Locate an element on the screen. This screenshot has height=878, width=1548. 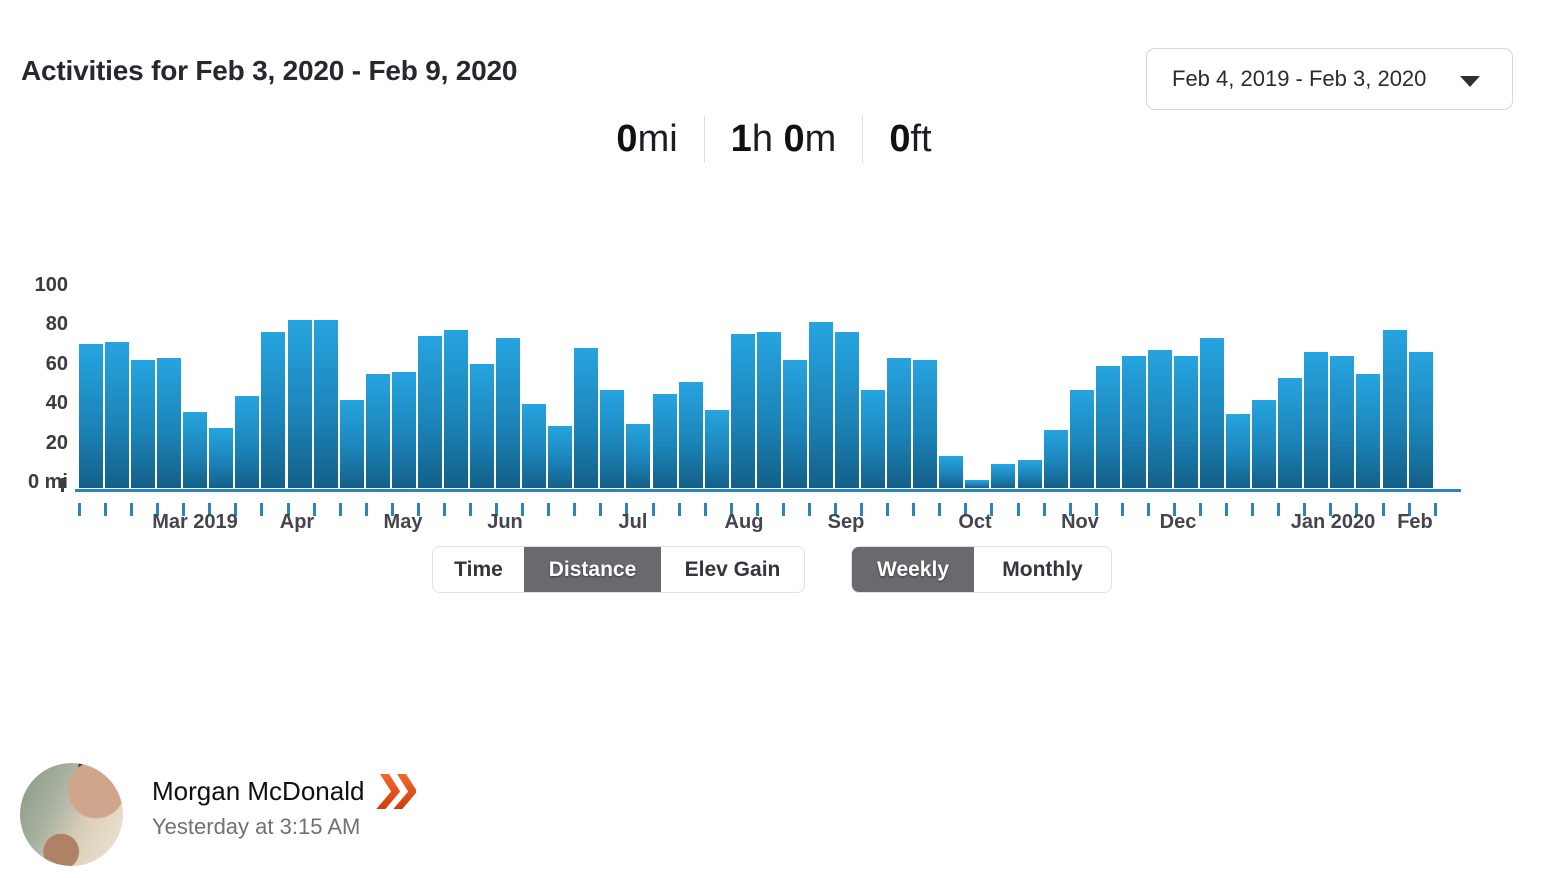
date-range-selector: Feb 4, 2019 - Feb 3, 2020 is located at coordinates (1329, 79).